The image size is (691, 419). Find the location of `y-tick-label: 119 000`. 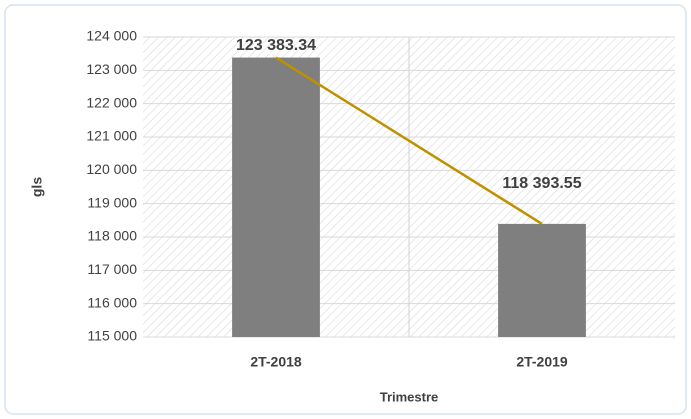

y-tick-label: 119 000 is located at coordinates (112, 202).